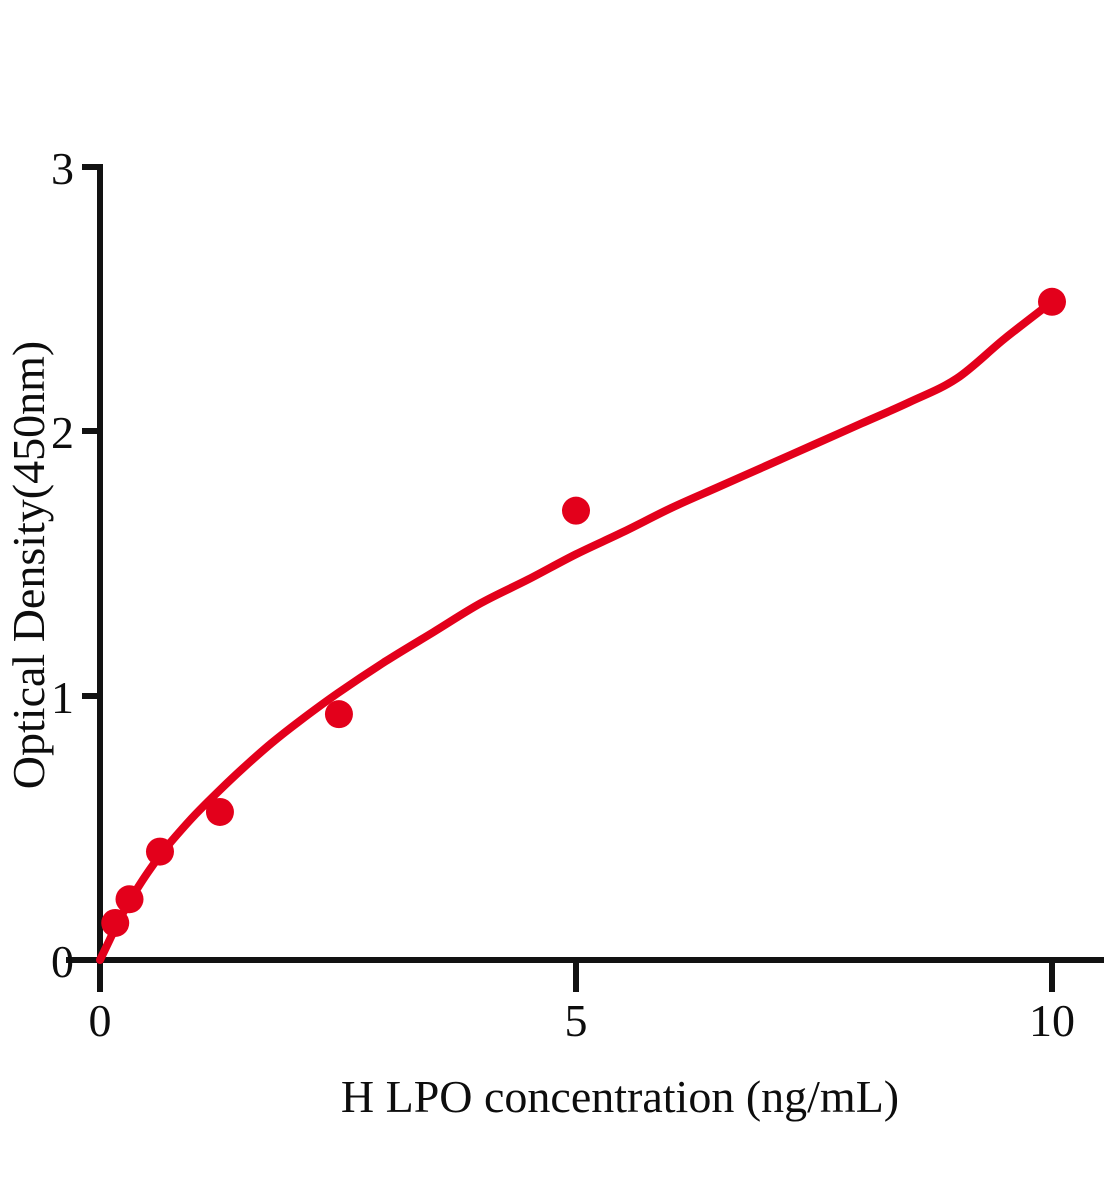 The width and height of the screenshot is (1104, 1200). What do you see at coordinates (576, 976) in the screenshot?
I see `x-axis-ticks` at bounding box center [576, 976].